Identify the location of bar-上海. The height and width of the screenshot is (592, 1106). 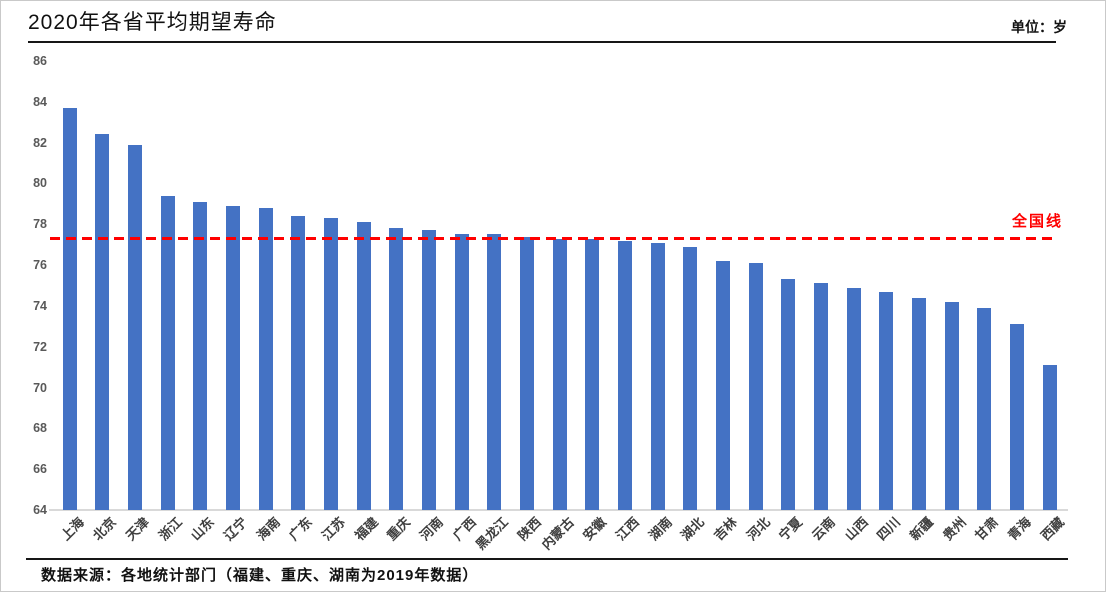
(69, 308).